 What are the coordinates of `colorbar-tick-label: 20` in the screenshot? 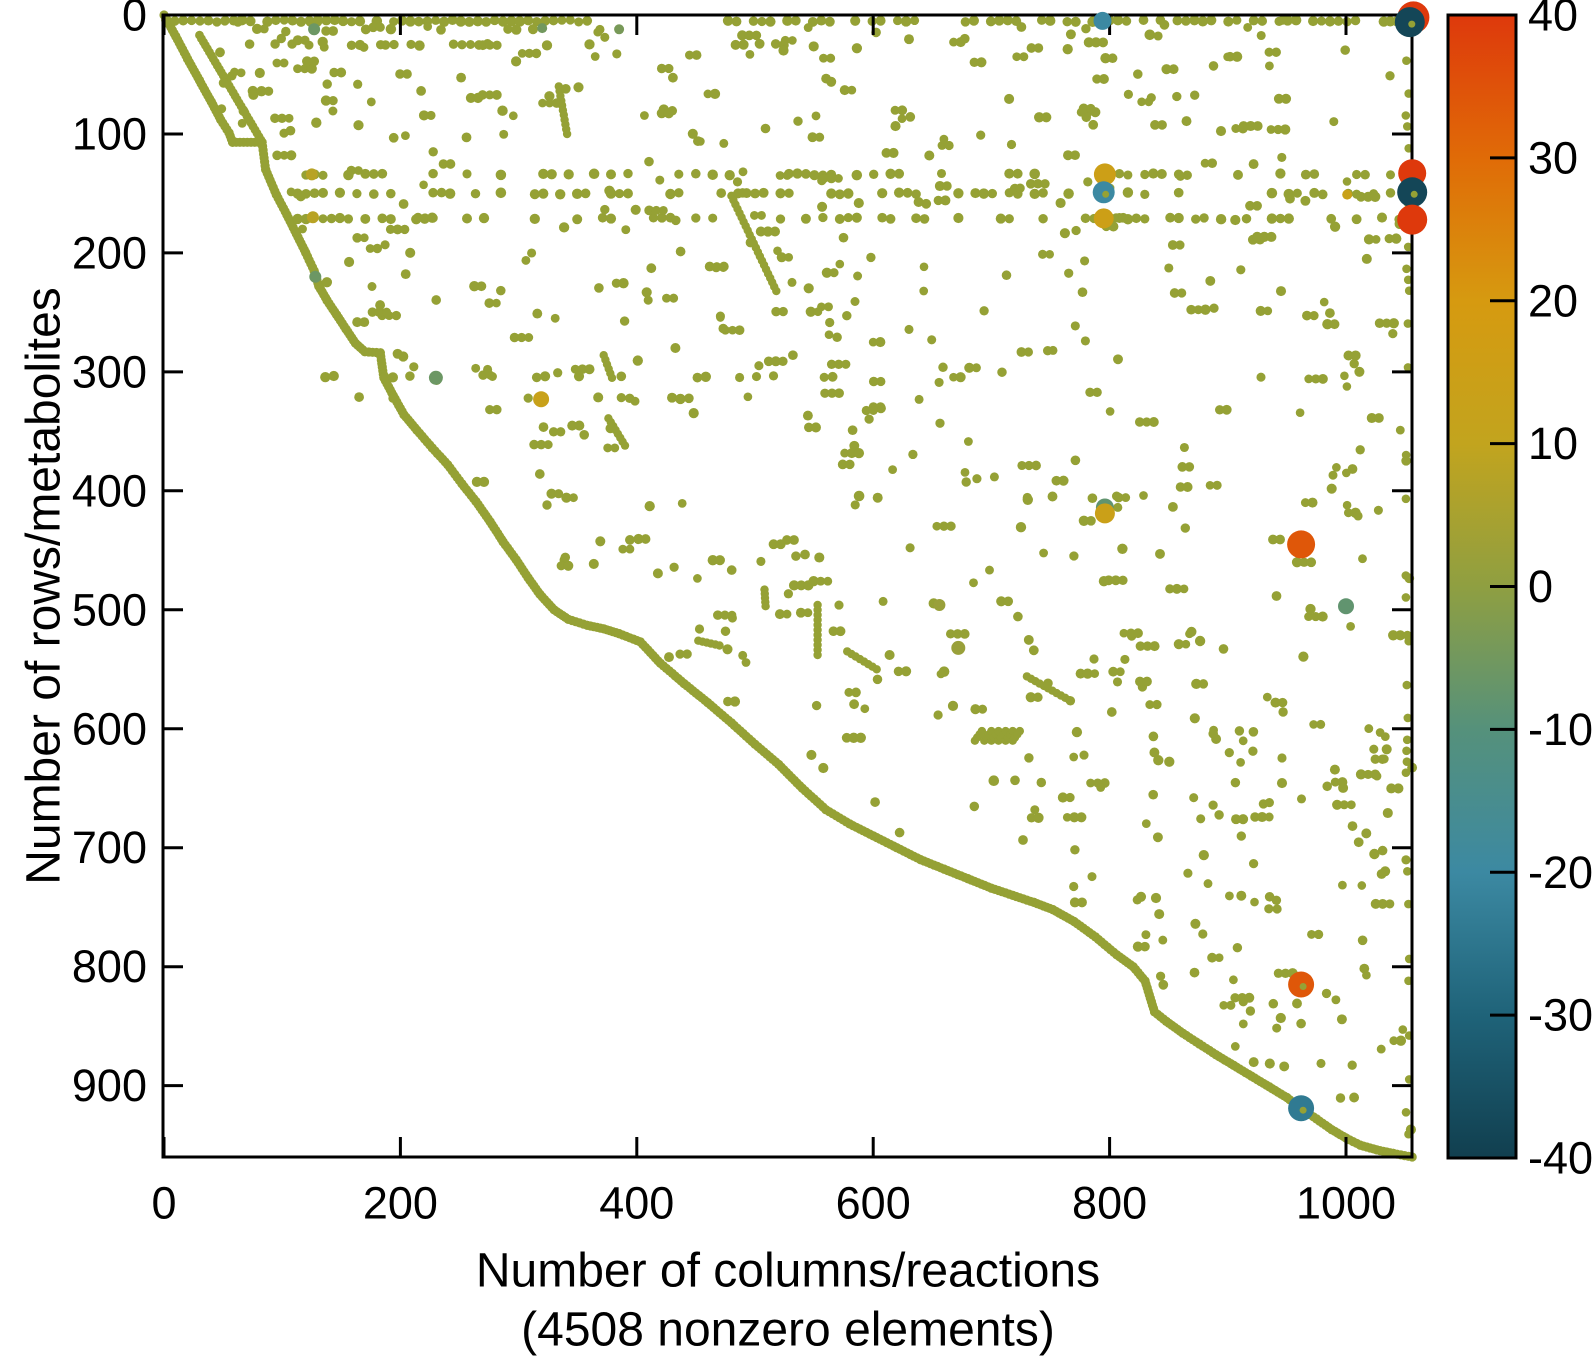 It's located at (1553, 300).